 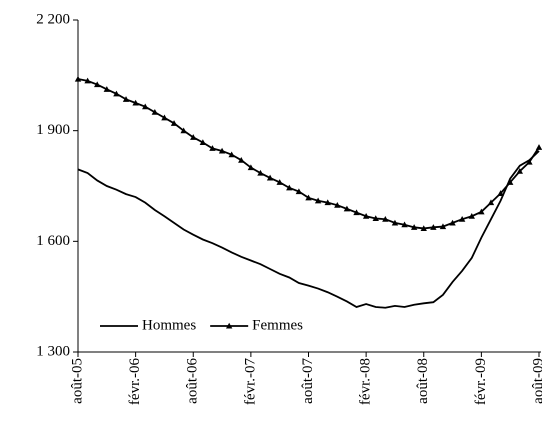 What do you see at coordinates (366, 381) in the screenshot?
I see `x-tick-label: févr.-08` at bounding box center [366, 381].